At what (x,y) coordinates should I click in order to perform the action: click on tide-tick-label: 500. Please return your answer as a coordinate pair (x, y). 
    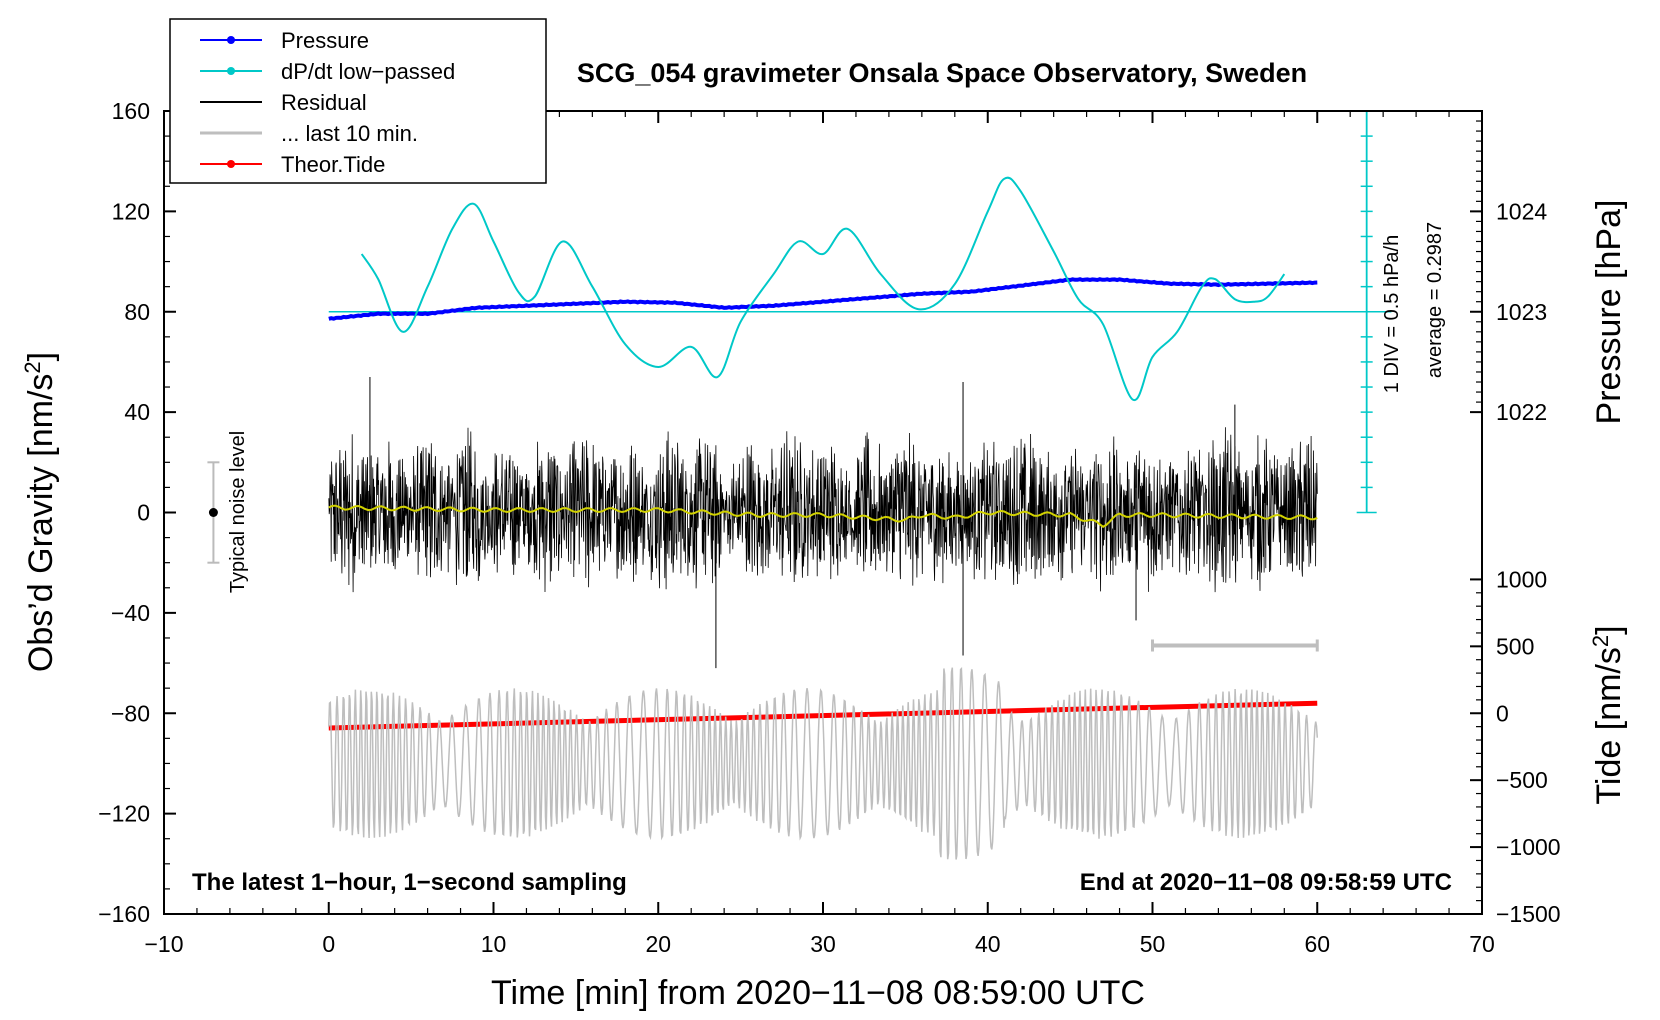
    Looking at the image, I should click on (1515, 646).